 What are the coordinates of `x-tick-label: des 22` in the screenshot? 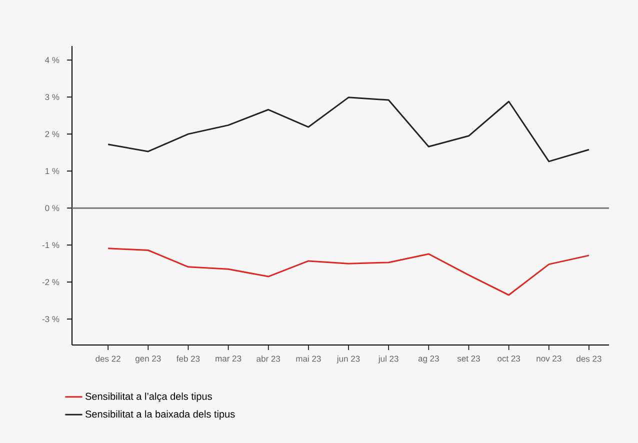 It's located at (108, 359).